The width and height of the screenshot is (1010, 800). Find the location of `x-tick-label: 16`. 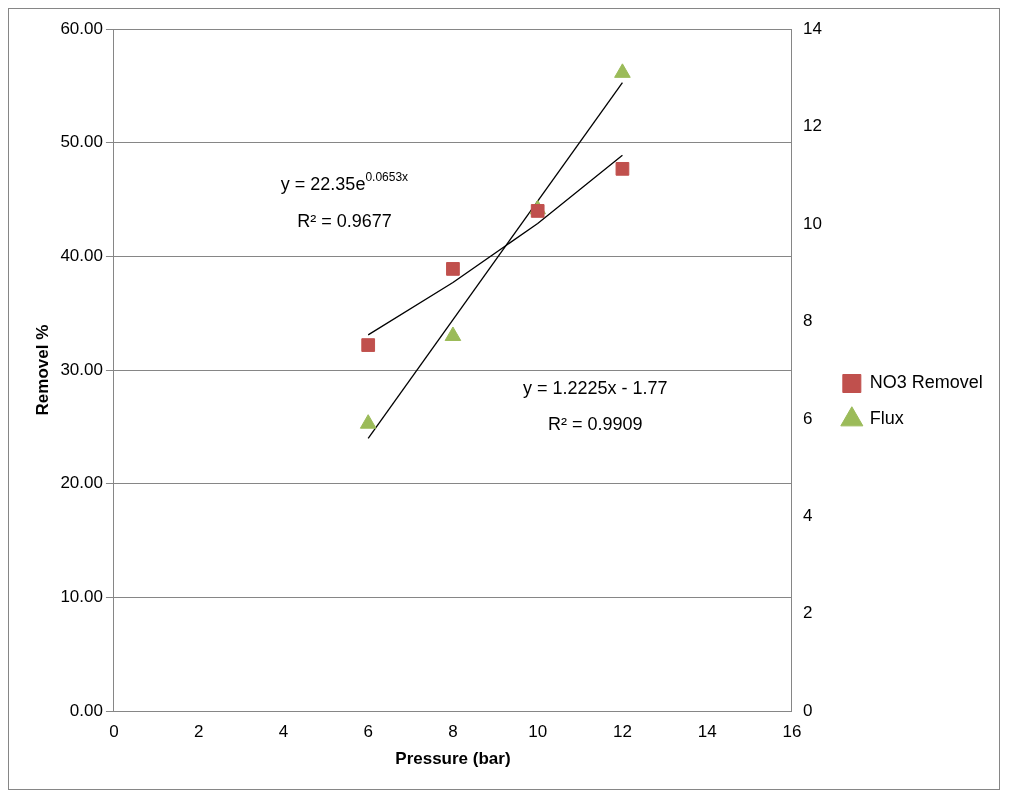

x-tick-label: 16 is located at coordinates (792, 732).